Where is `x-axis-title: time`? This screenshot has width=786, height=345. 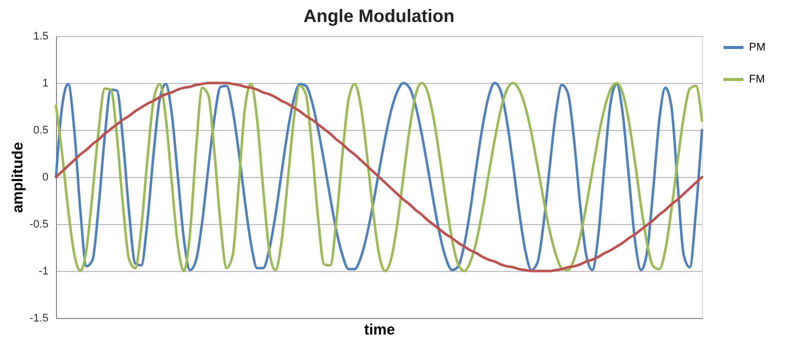
x-axis-title: time is located at coordinates (379, 330).